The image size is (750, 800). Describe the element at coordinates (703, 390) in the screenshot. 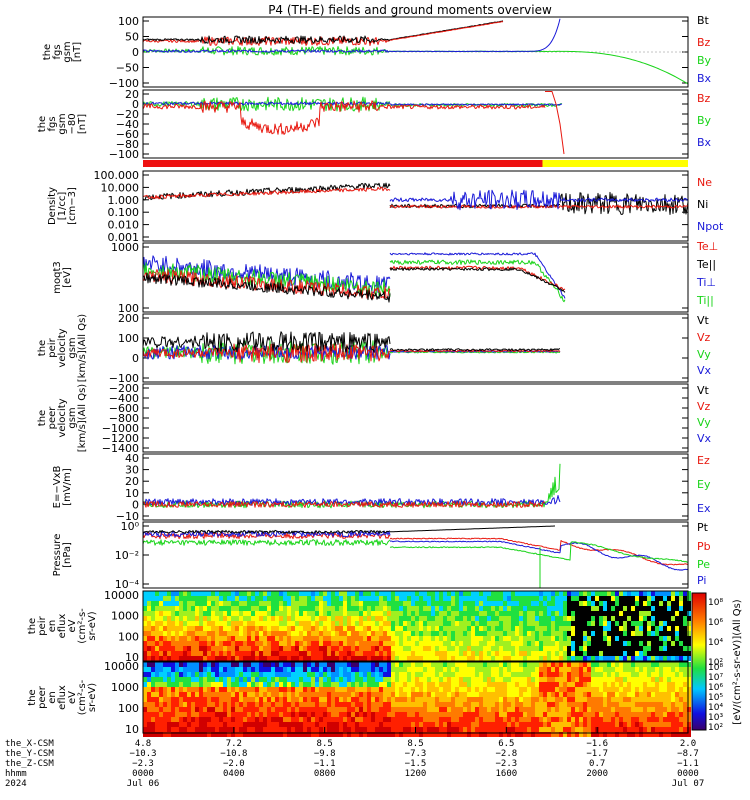

I see `legend-entry: Vt` at that location.